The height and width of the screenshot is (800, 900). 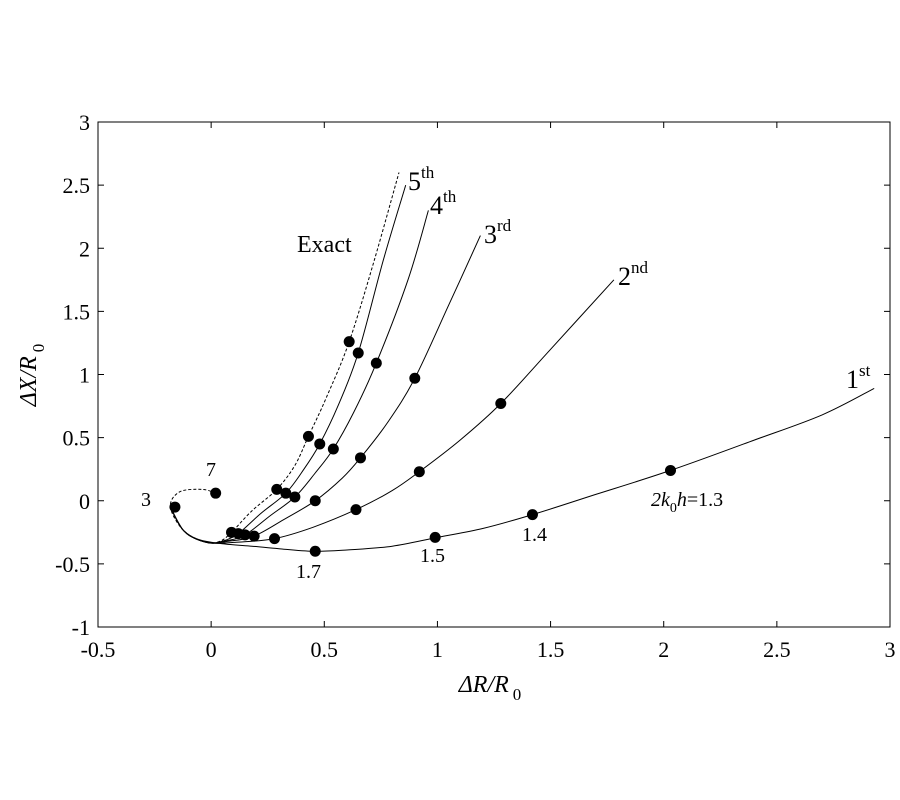 What do you see at coordinates (534, 535) in the screenshot?
I see `annotation-1-4: 1.4` at bounding box center [534, 535].